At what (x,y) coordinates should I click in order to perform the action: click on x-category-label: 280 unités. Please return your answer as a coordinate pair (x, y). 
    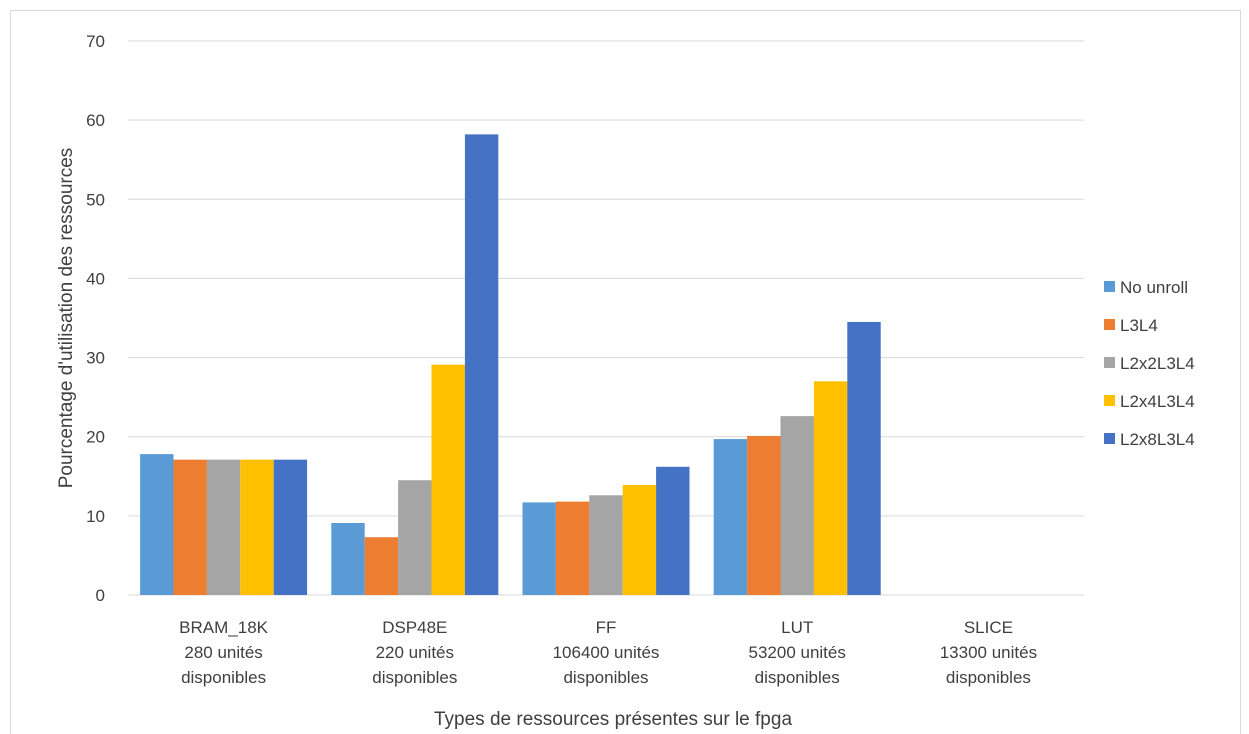
    Looking at the image, I should click on (223, 652).